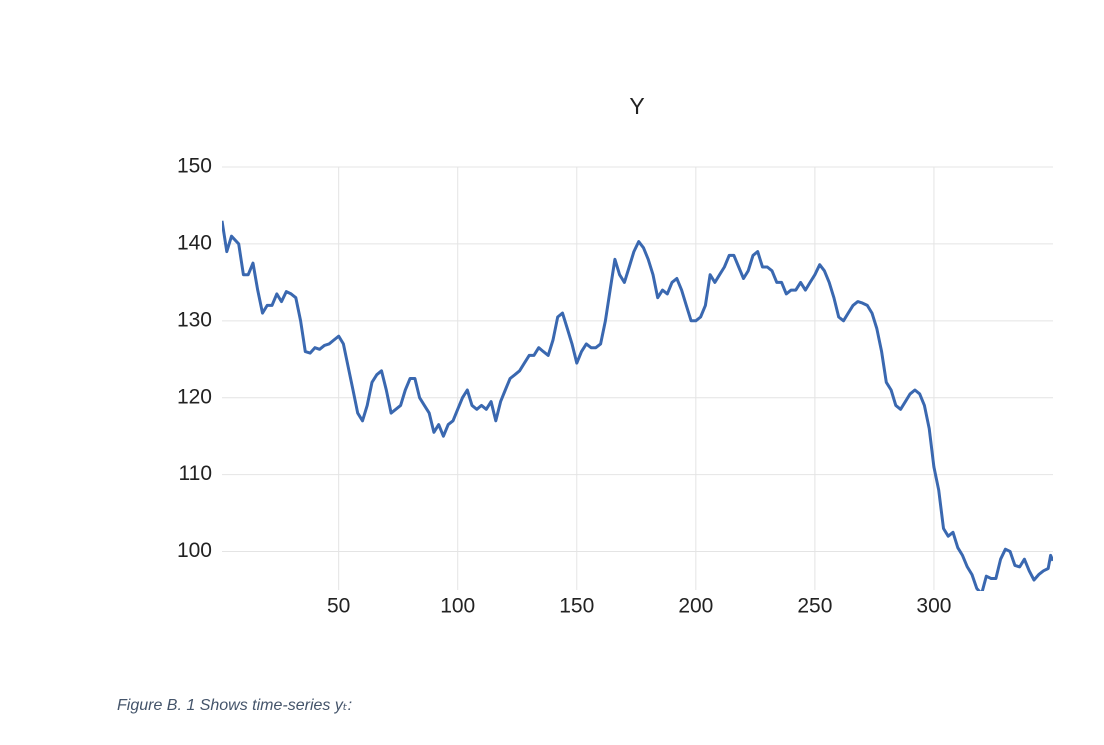 This screenshot has width=1104, height=745. What do you see at coordinates (457, 606) in the screenshot?
I see `x-tick-label: 100` at bounding box center [457, 606].